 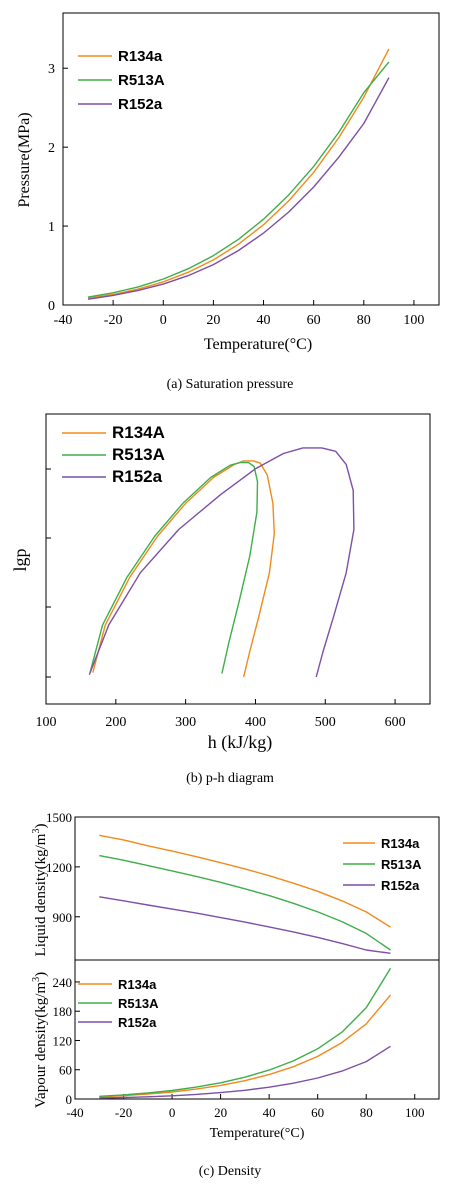 What do you see at coordinates (221, 722) in the screenshot?
I see `x-tick-labels-b: 100 200 300 400 500 600` at bounding box center [221, 722].